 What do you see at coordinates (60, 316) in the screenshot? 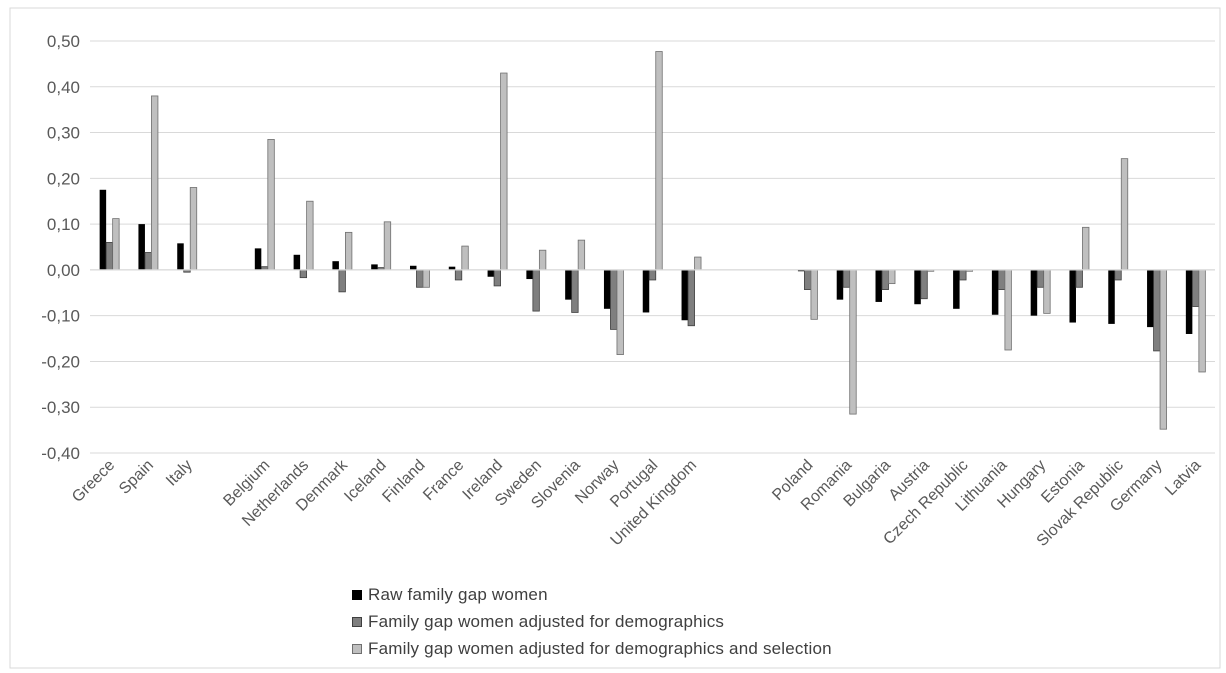
I see `y-tick-label: -0,10` at bounding box center [60, 316].